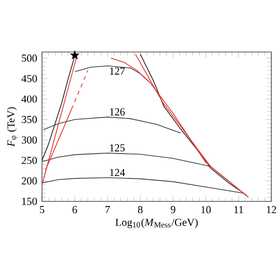 This screenshot has height=280, width=280. I want to click on y-tick-label: 150, so click(29, 201).